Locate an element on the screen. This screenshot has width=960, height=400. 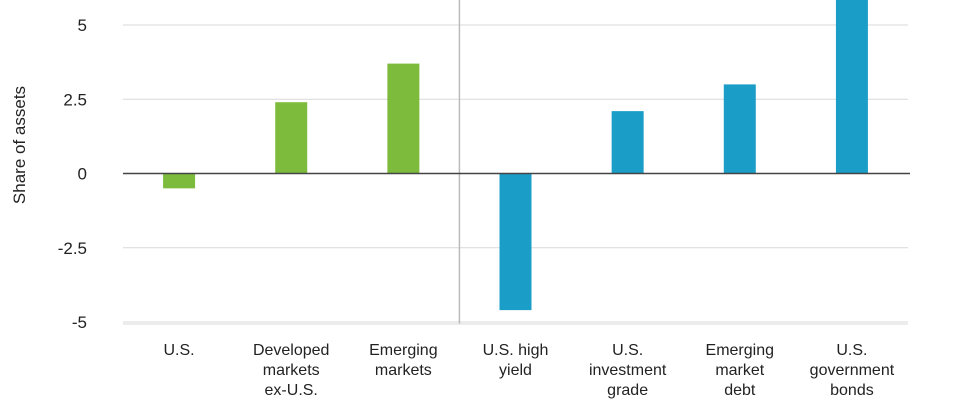
x-category-label-line: debt is located at coordinates (740, 390).